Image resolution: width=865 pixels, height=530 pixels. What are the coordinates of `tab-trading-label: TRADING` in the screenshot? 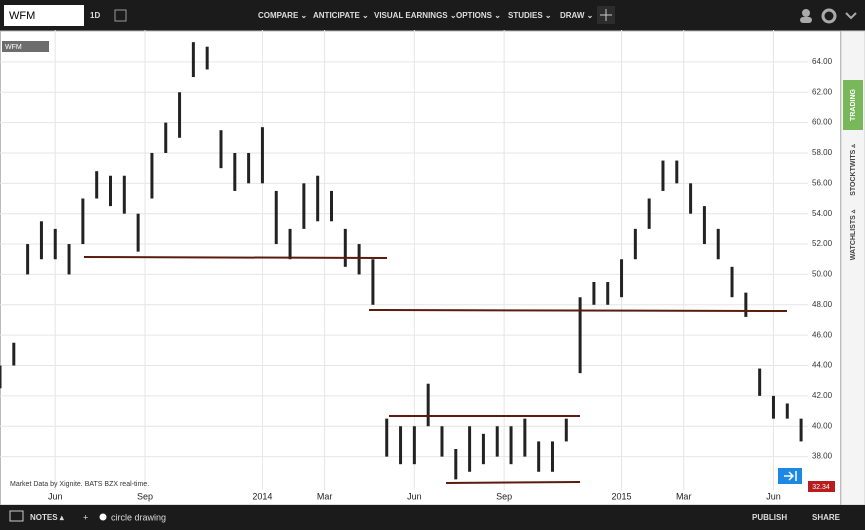 It's located at (853, 105).